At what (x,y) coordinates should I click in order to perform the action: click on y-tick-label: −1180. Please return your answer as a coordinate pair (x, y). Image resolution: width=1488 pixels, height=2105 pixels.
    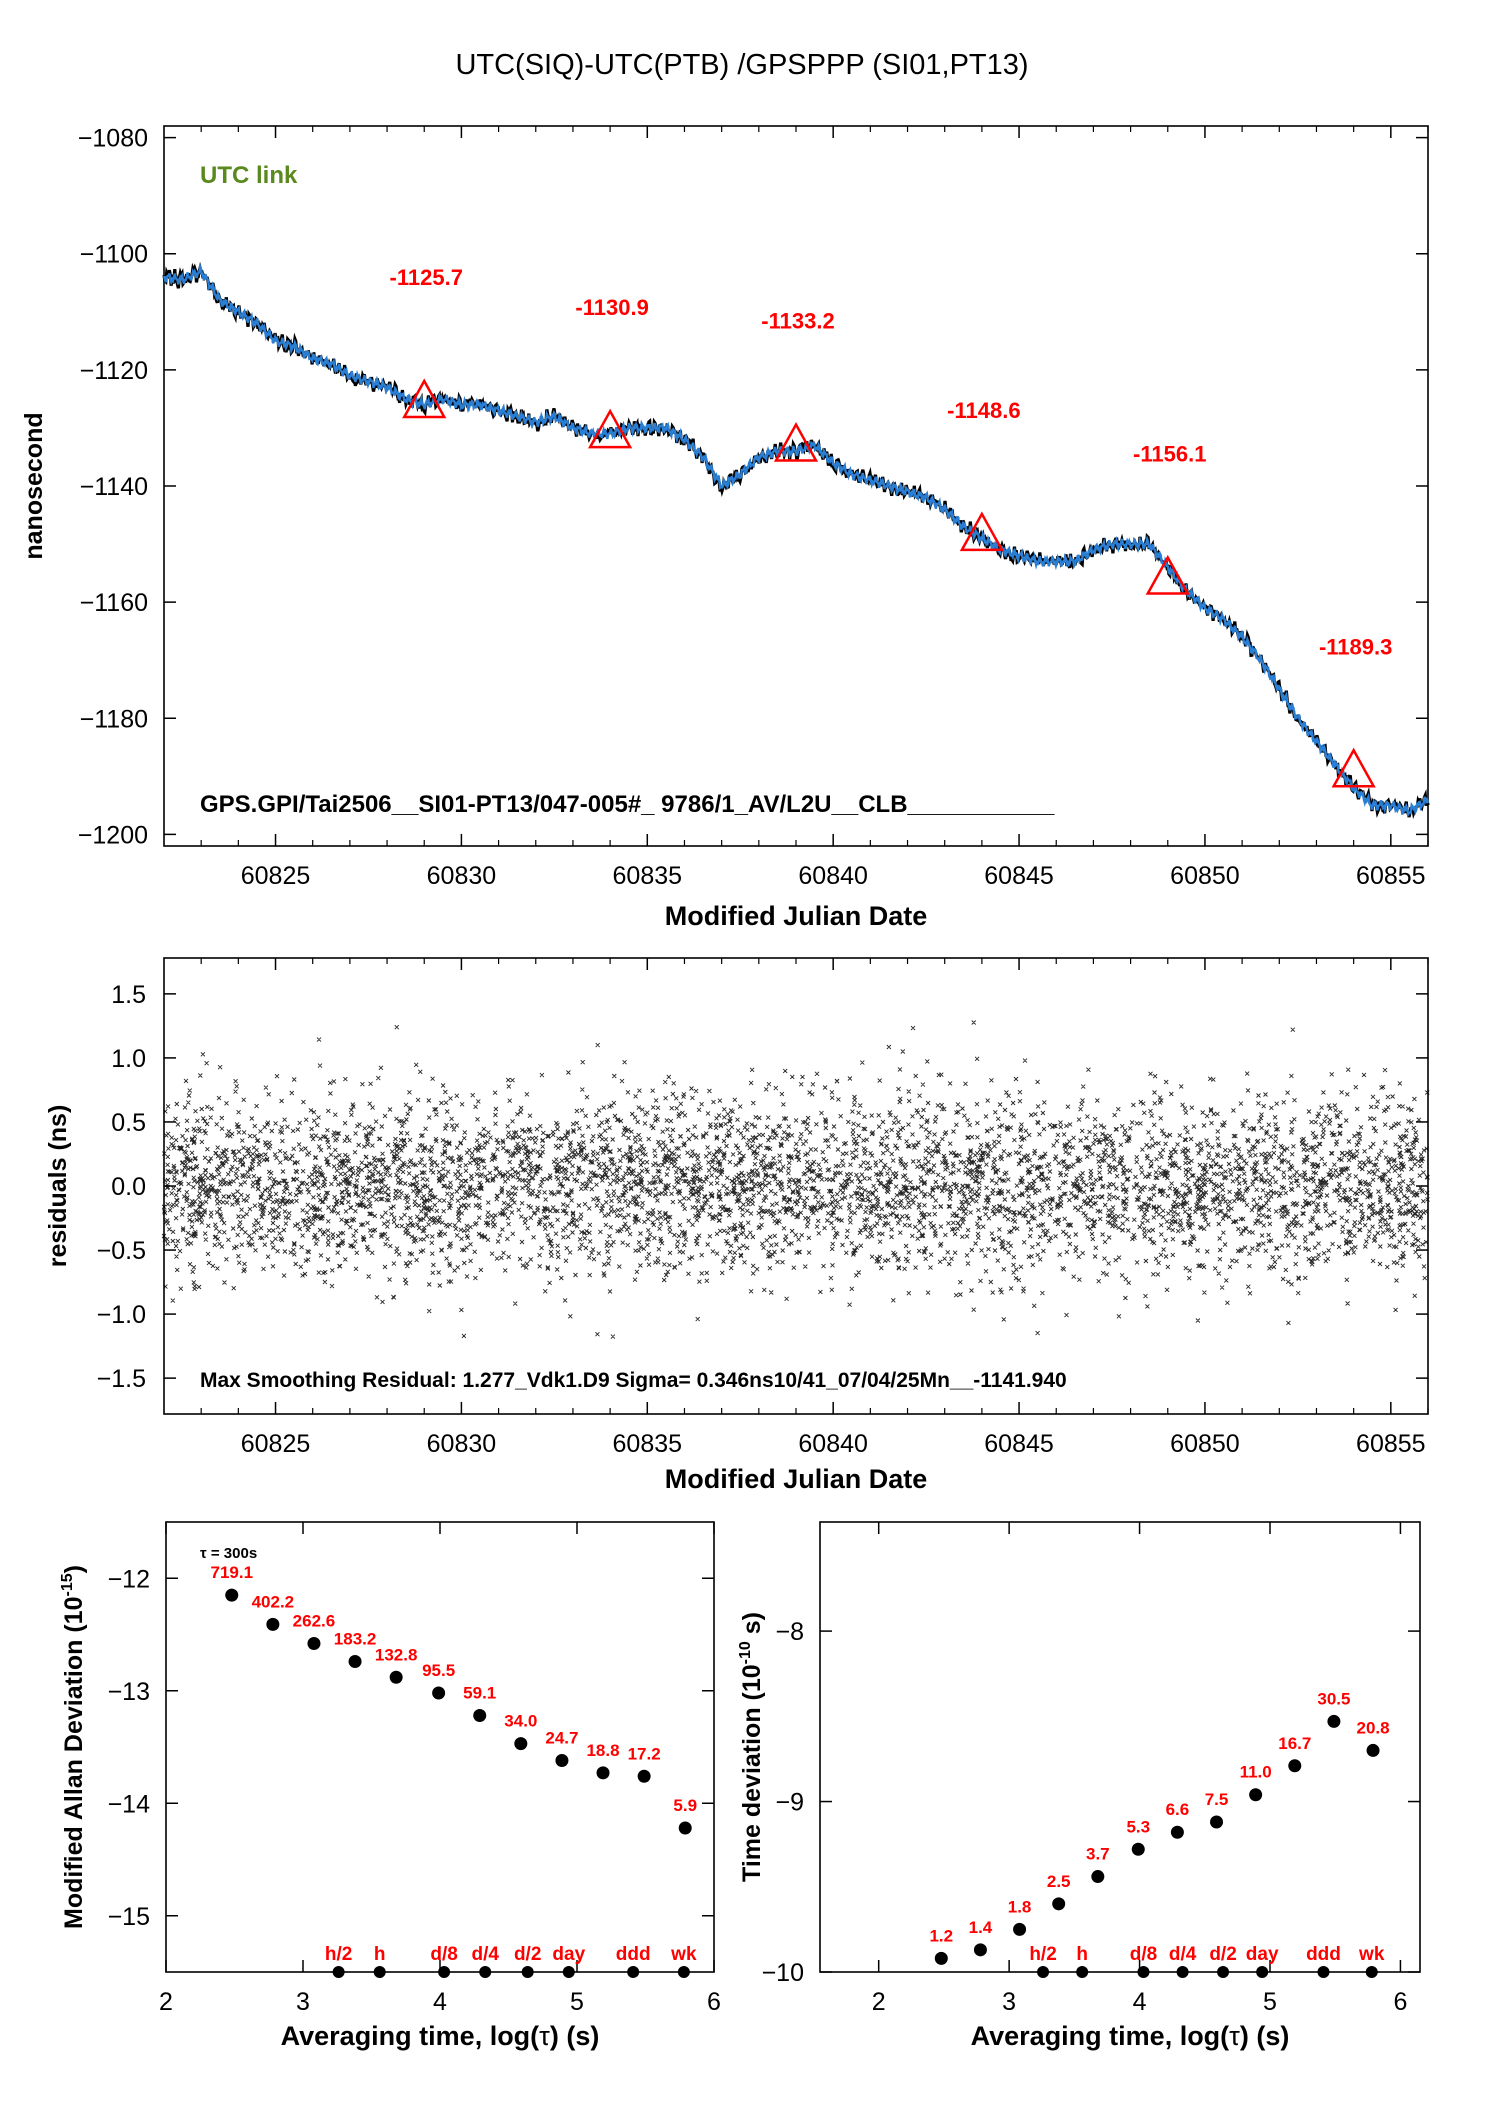
    Looking at the image, I should click on (114, 719).